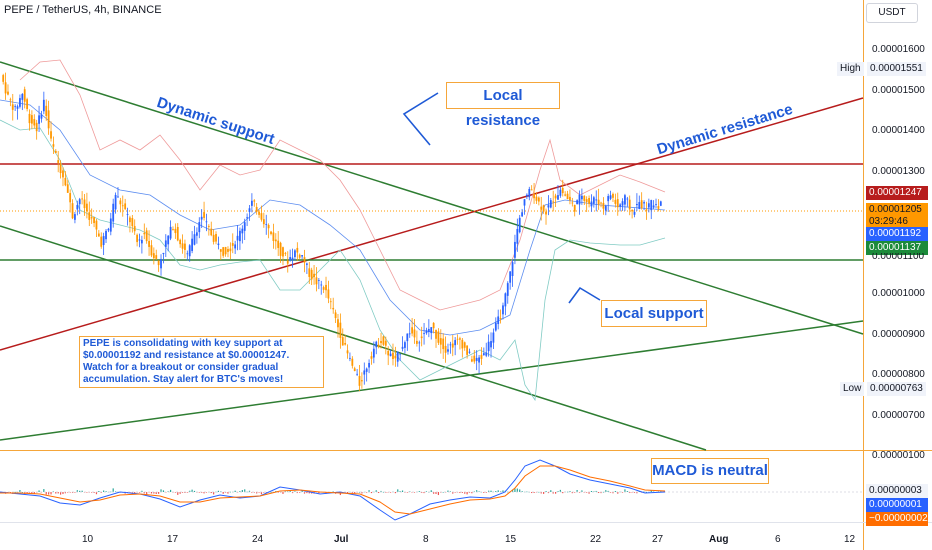 The width and height of the screenshot is (932, 550). What do you see at coordinates (897, 248) in the screenshot?
I see `moving-average-tag: 0.00001137` at bounding box center [897, 248].